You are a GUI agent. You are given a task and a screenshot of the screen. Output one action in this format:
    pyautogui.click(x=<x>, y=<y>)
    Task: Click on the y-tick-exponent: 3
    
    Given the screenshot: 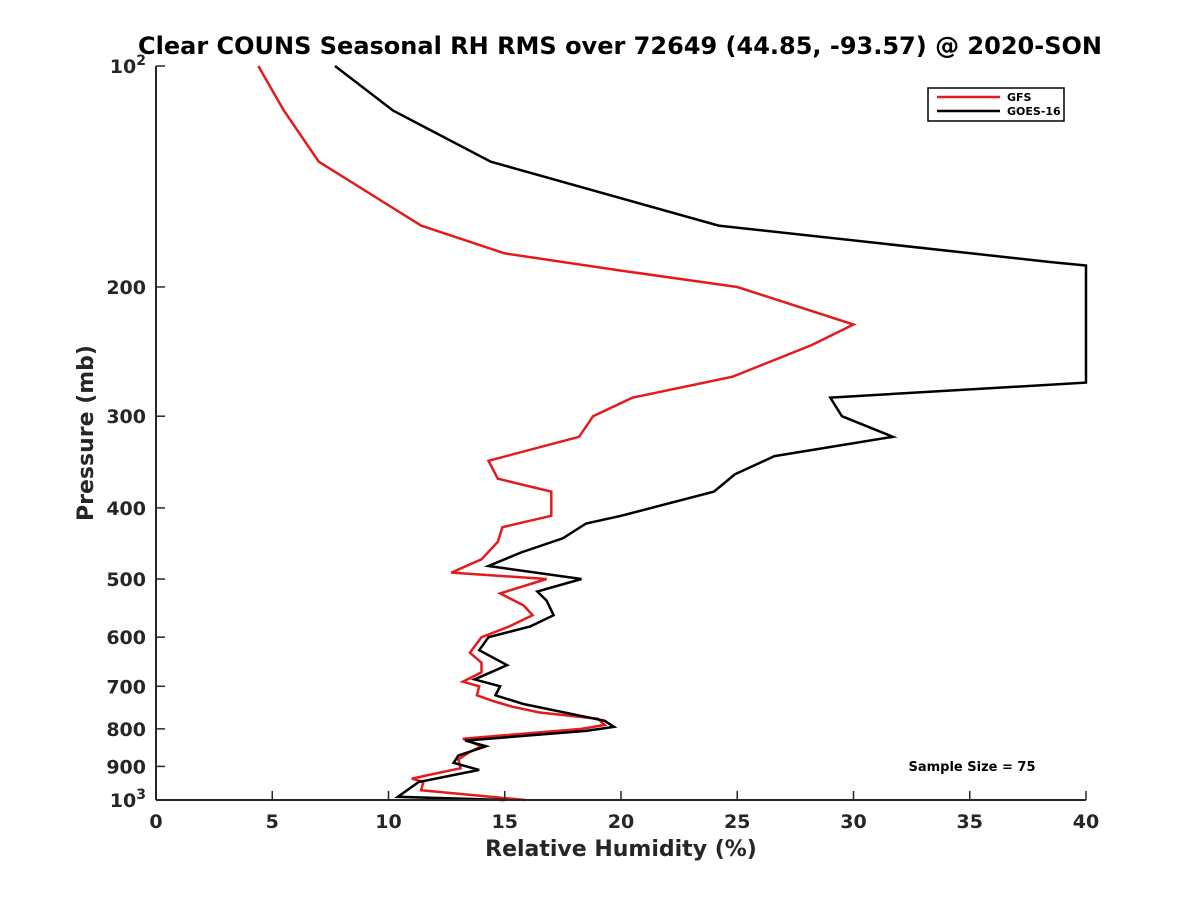 What is the action you would take?
    pyautogui.click(x=141, y=795)
    